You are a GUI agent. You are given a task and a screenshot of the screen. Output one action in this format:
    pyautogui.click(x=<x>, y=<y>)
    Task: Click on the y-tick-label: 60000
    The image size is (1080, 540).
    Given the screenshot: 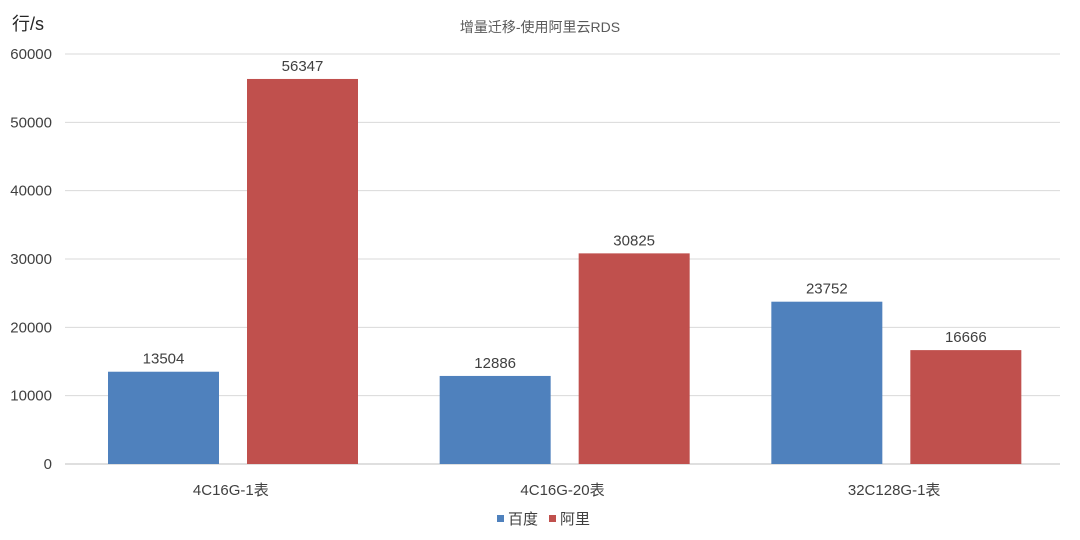 What is the action you would take?
    pyautogui.click(x=31, y=54)
    